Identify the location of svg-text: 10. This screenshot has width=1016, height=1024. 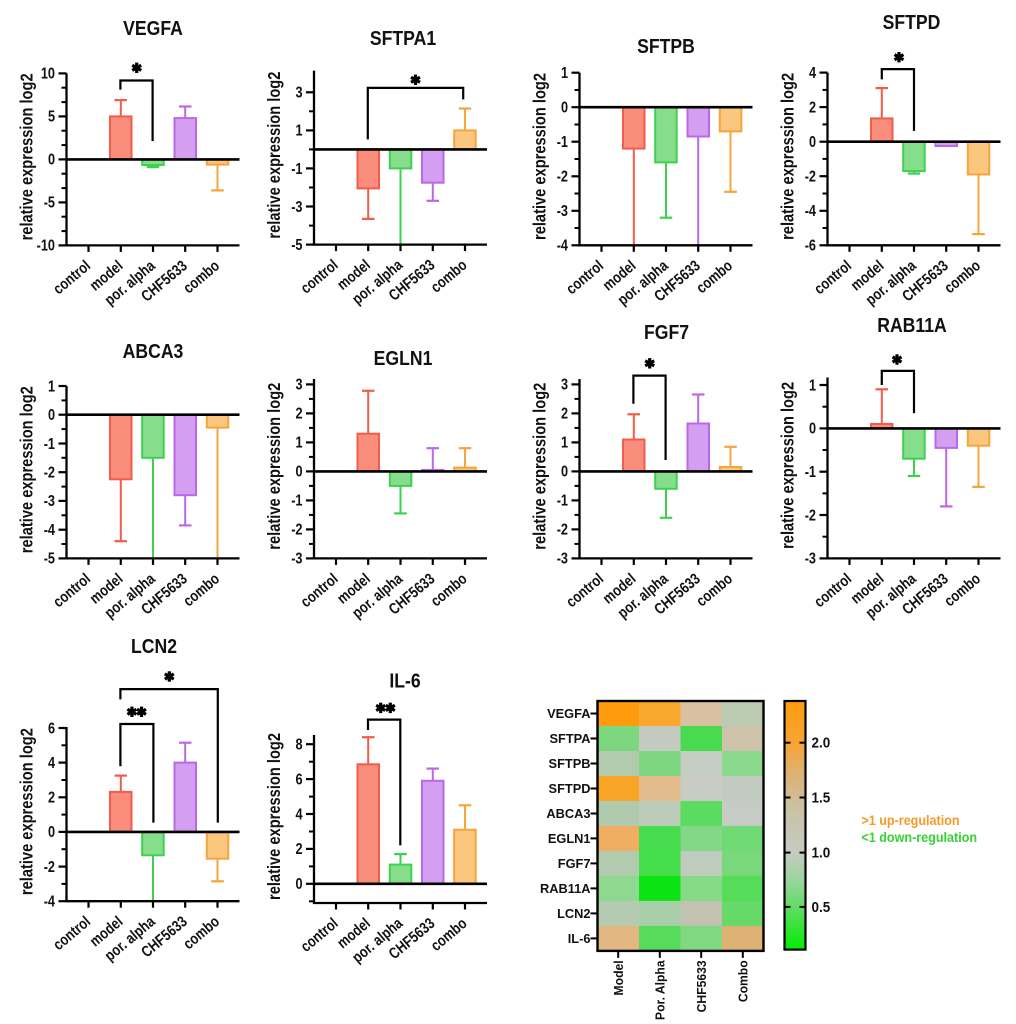
(48, 74).